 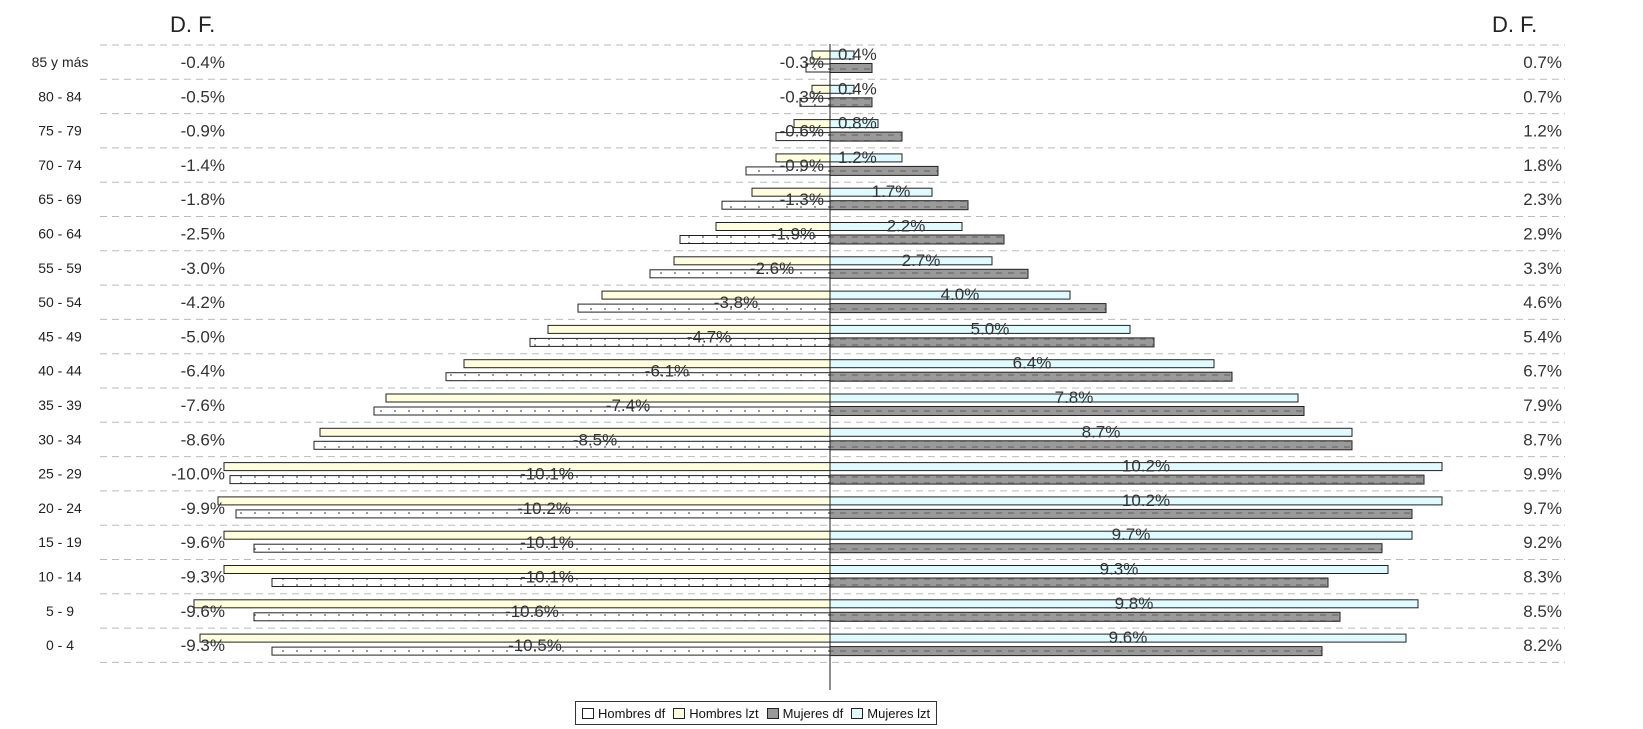 What do you see at coordinates (1542, 302) in the screenshot?
I see `right-value-label: 4.6%` at bounding box center [1542, 302].